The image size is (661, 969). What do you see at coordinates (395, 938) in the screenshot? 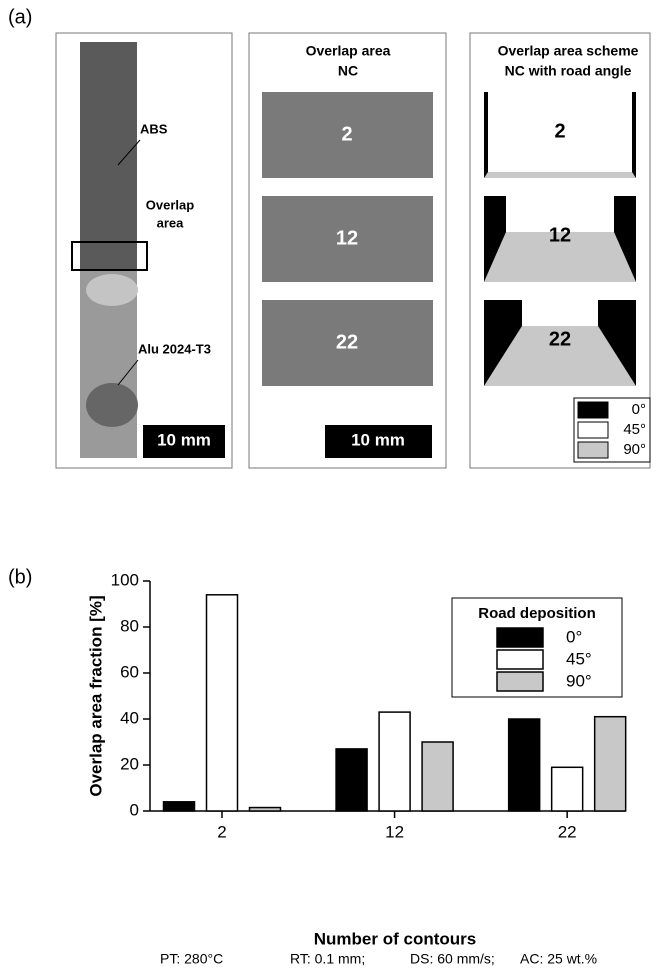
I see `x-axis-title: Number of contours` at bounding box center [395, 938].